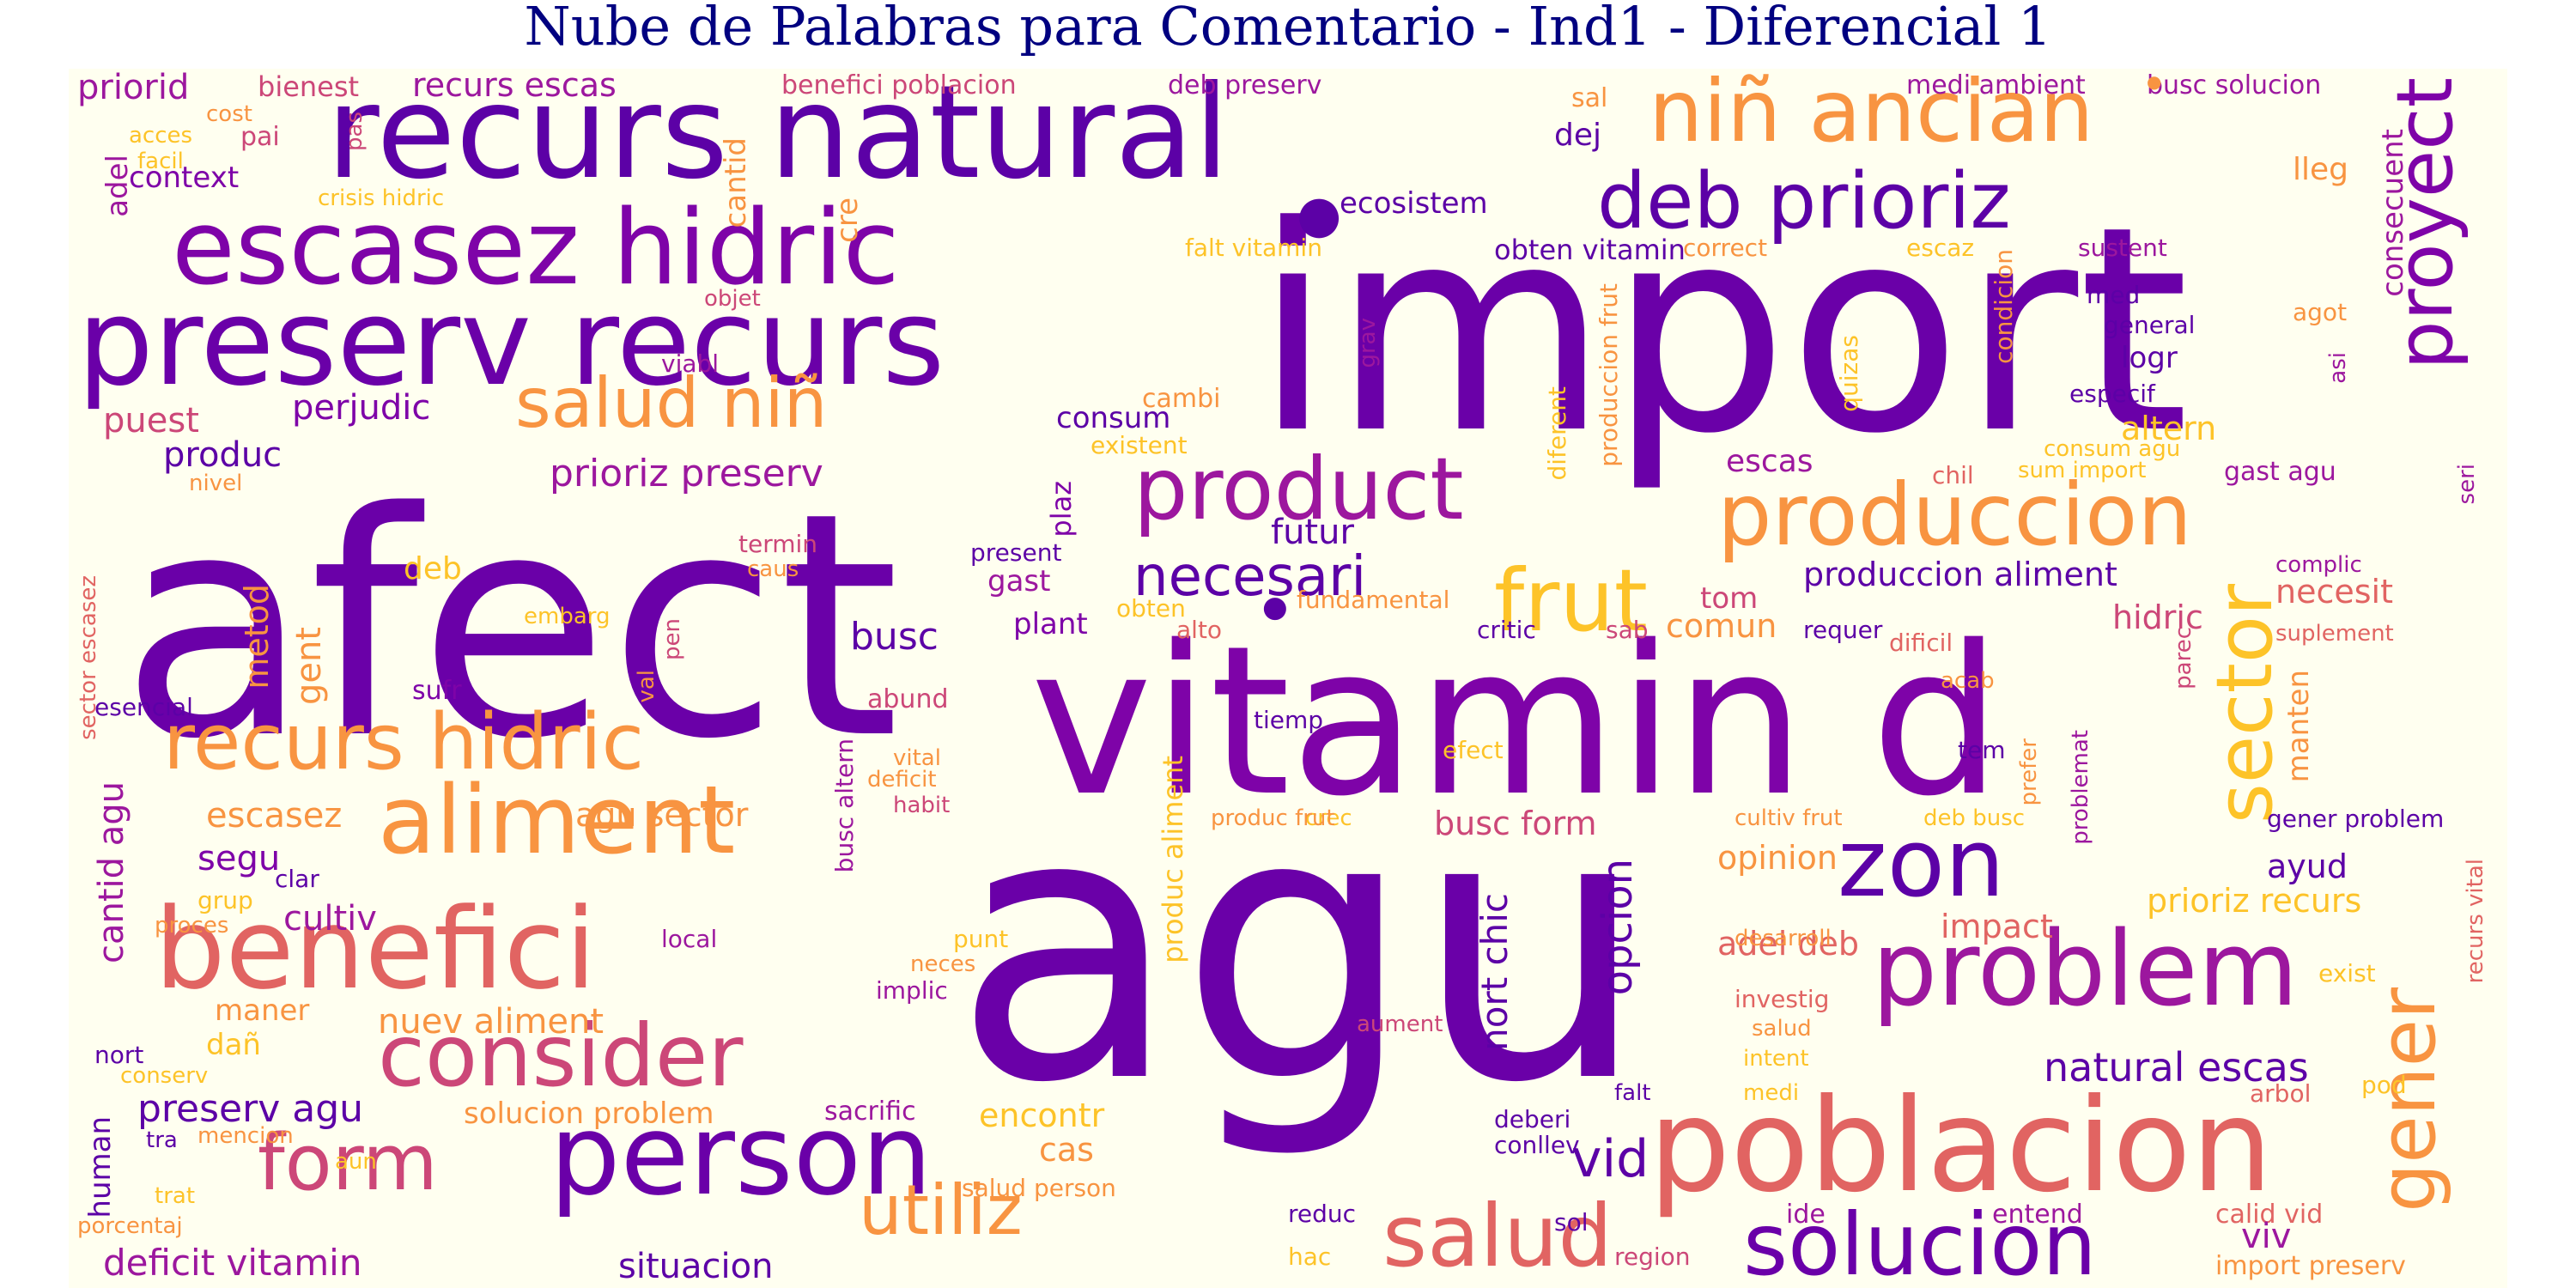  Describe the element at coordinates (847, 220) in the screenshot. I see `word: cre` at that location.